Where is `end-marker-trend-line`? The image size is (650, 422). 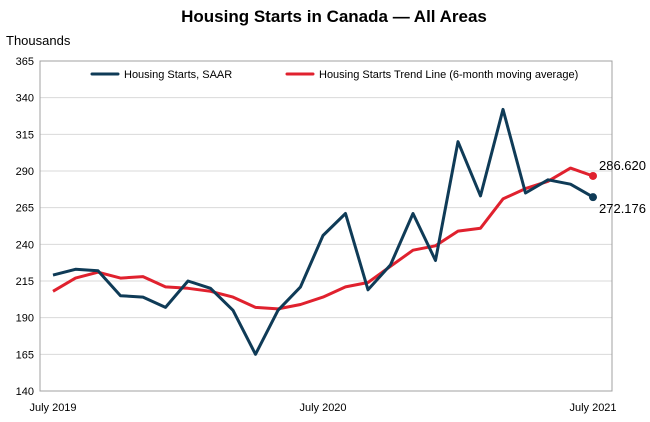 end-marker-trend-line is located at coordinates (593, 175).